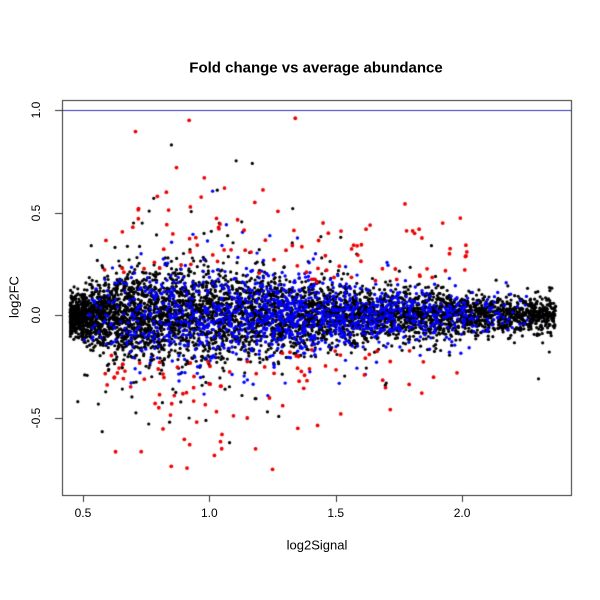 Image resolution: width=600 pixels, height=600 pixels. What do you see at coordinates (36, 418) in the screenshot?
I see `y-tick-label: -0.5` at bounding box center [36, 418].